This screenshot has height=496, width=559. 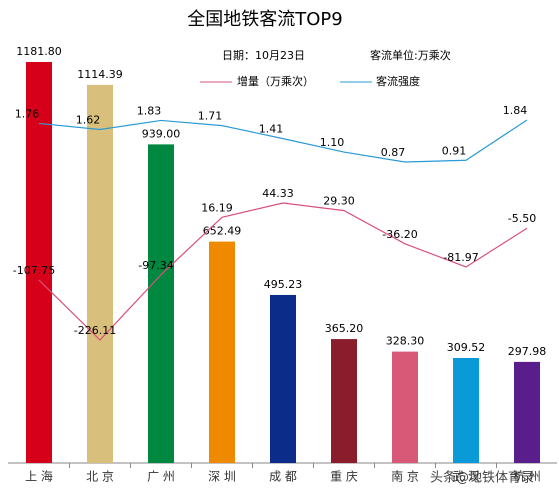 What do you see at coordinates (527, 351) in the screenshot?
I see `bar-label: 297.98` at bounding box center [527, 351].